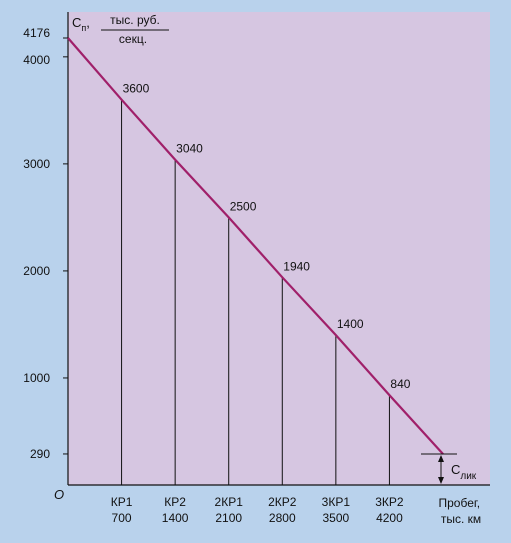 The image size is (511, 543). Describe the element at coordinates (40, 454) in the screenshot. I see `y-tick-label: 290` at that location.